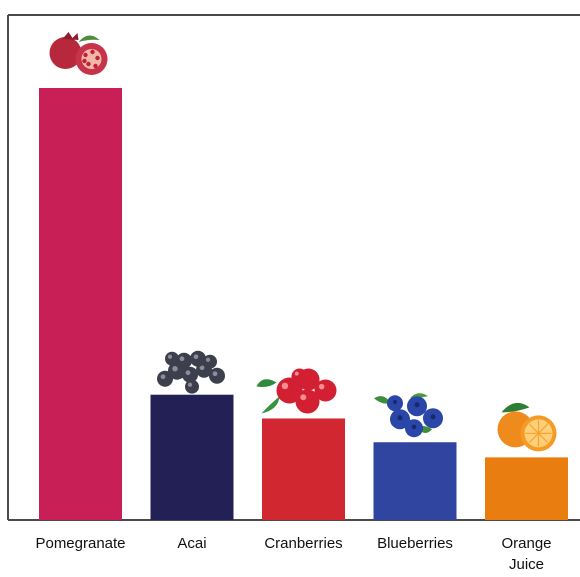 Image resolution: width=580 pixels, height=577 pixels. I want to click on bar-pomegranate, so click(80, 304).